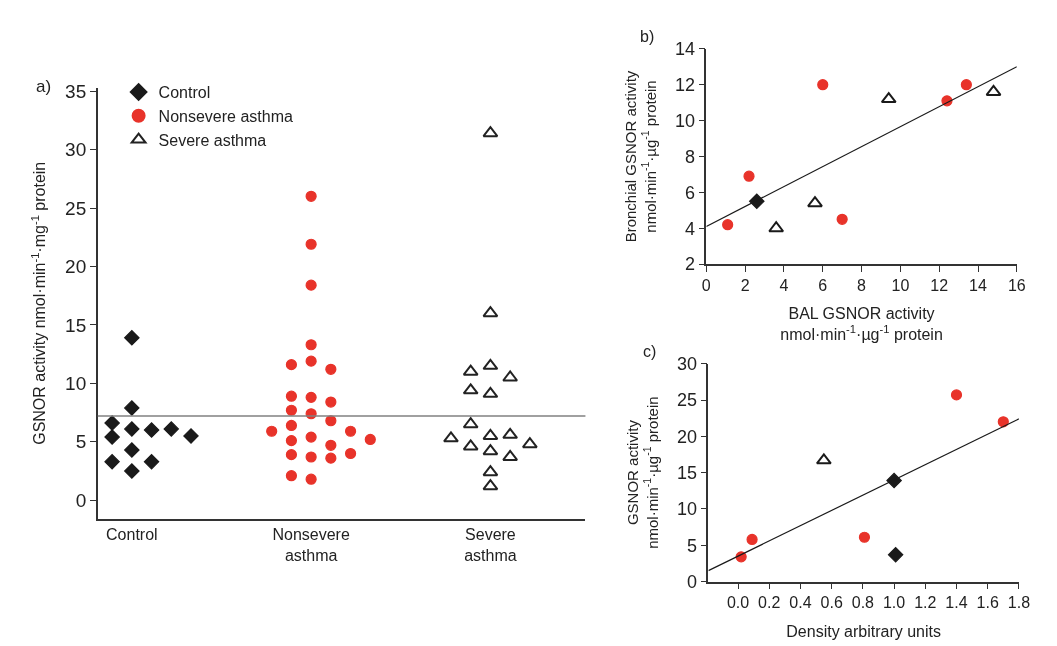 This screenshot has width=1057, height=646. Describe the element at coordinates (212, 140) in the screenshot. I see `legend-label: Severe asthma` at that location.